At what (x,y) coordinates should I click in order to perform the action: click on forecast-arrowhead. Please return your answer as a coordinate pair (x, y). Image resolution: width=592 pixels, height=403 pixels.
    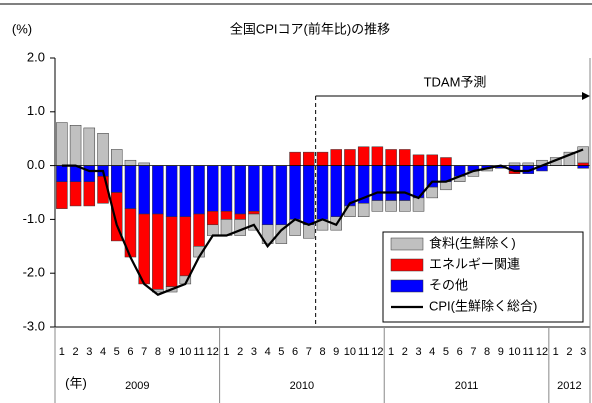
    Looking at the image, I should click on (586, 96).